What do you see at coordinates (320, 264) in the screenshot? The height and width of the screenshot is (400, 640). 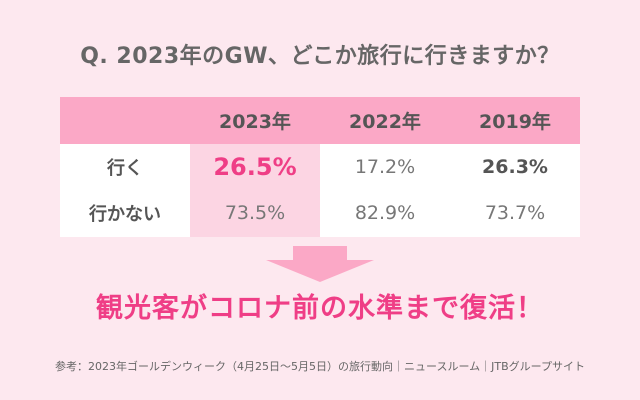 I see `down-arrow-icon` at bounding box center [320, 264].